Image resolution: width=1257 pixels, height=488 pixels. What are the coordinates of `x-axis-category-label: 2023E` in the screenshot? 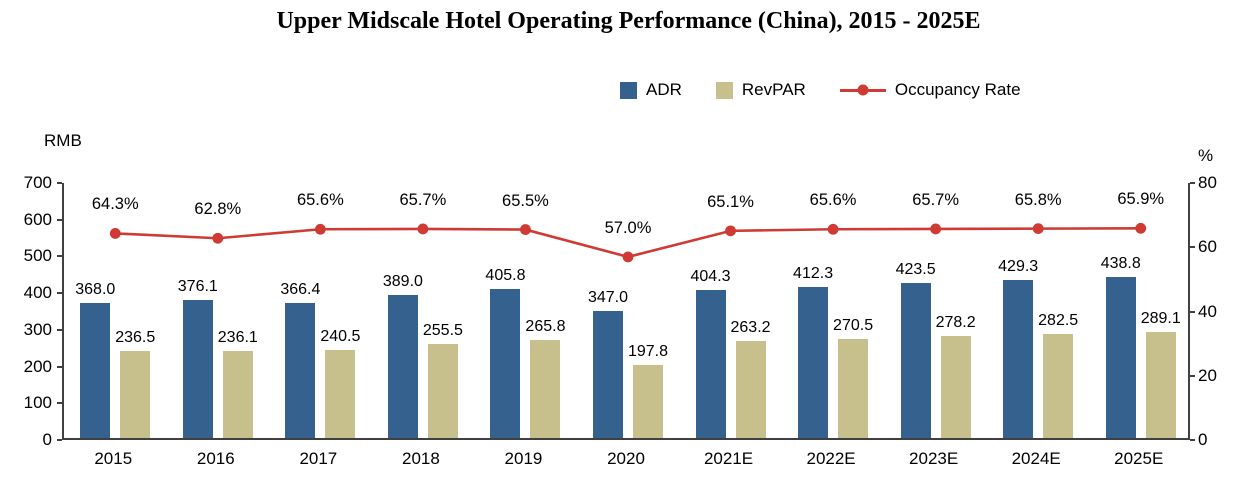 It's located at (934, 458).